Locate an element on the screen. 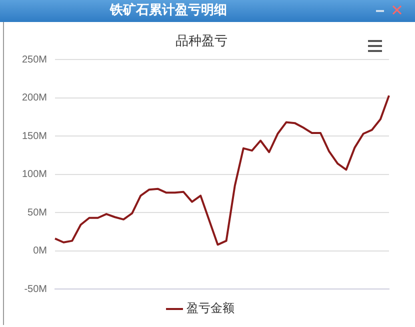 The height and width of the screenshot is (327, 415). chart-subtitle: 品种盈亏 is located at coordinates (202, 42).